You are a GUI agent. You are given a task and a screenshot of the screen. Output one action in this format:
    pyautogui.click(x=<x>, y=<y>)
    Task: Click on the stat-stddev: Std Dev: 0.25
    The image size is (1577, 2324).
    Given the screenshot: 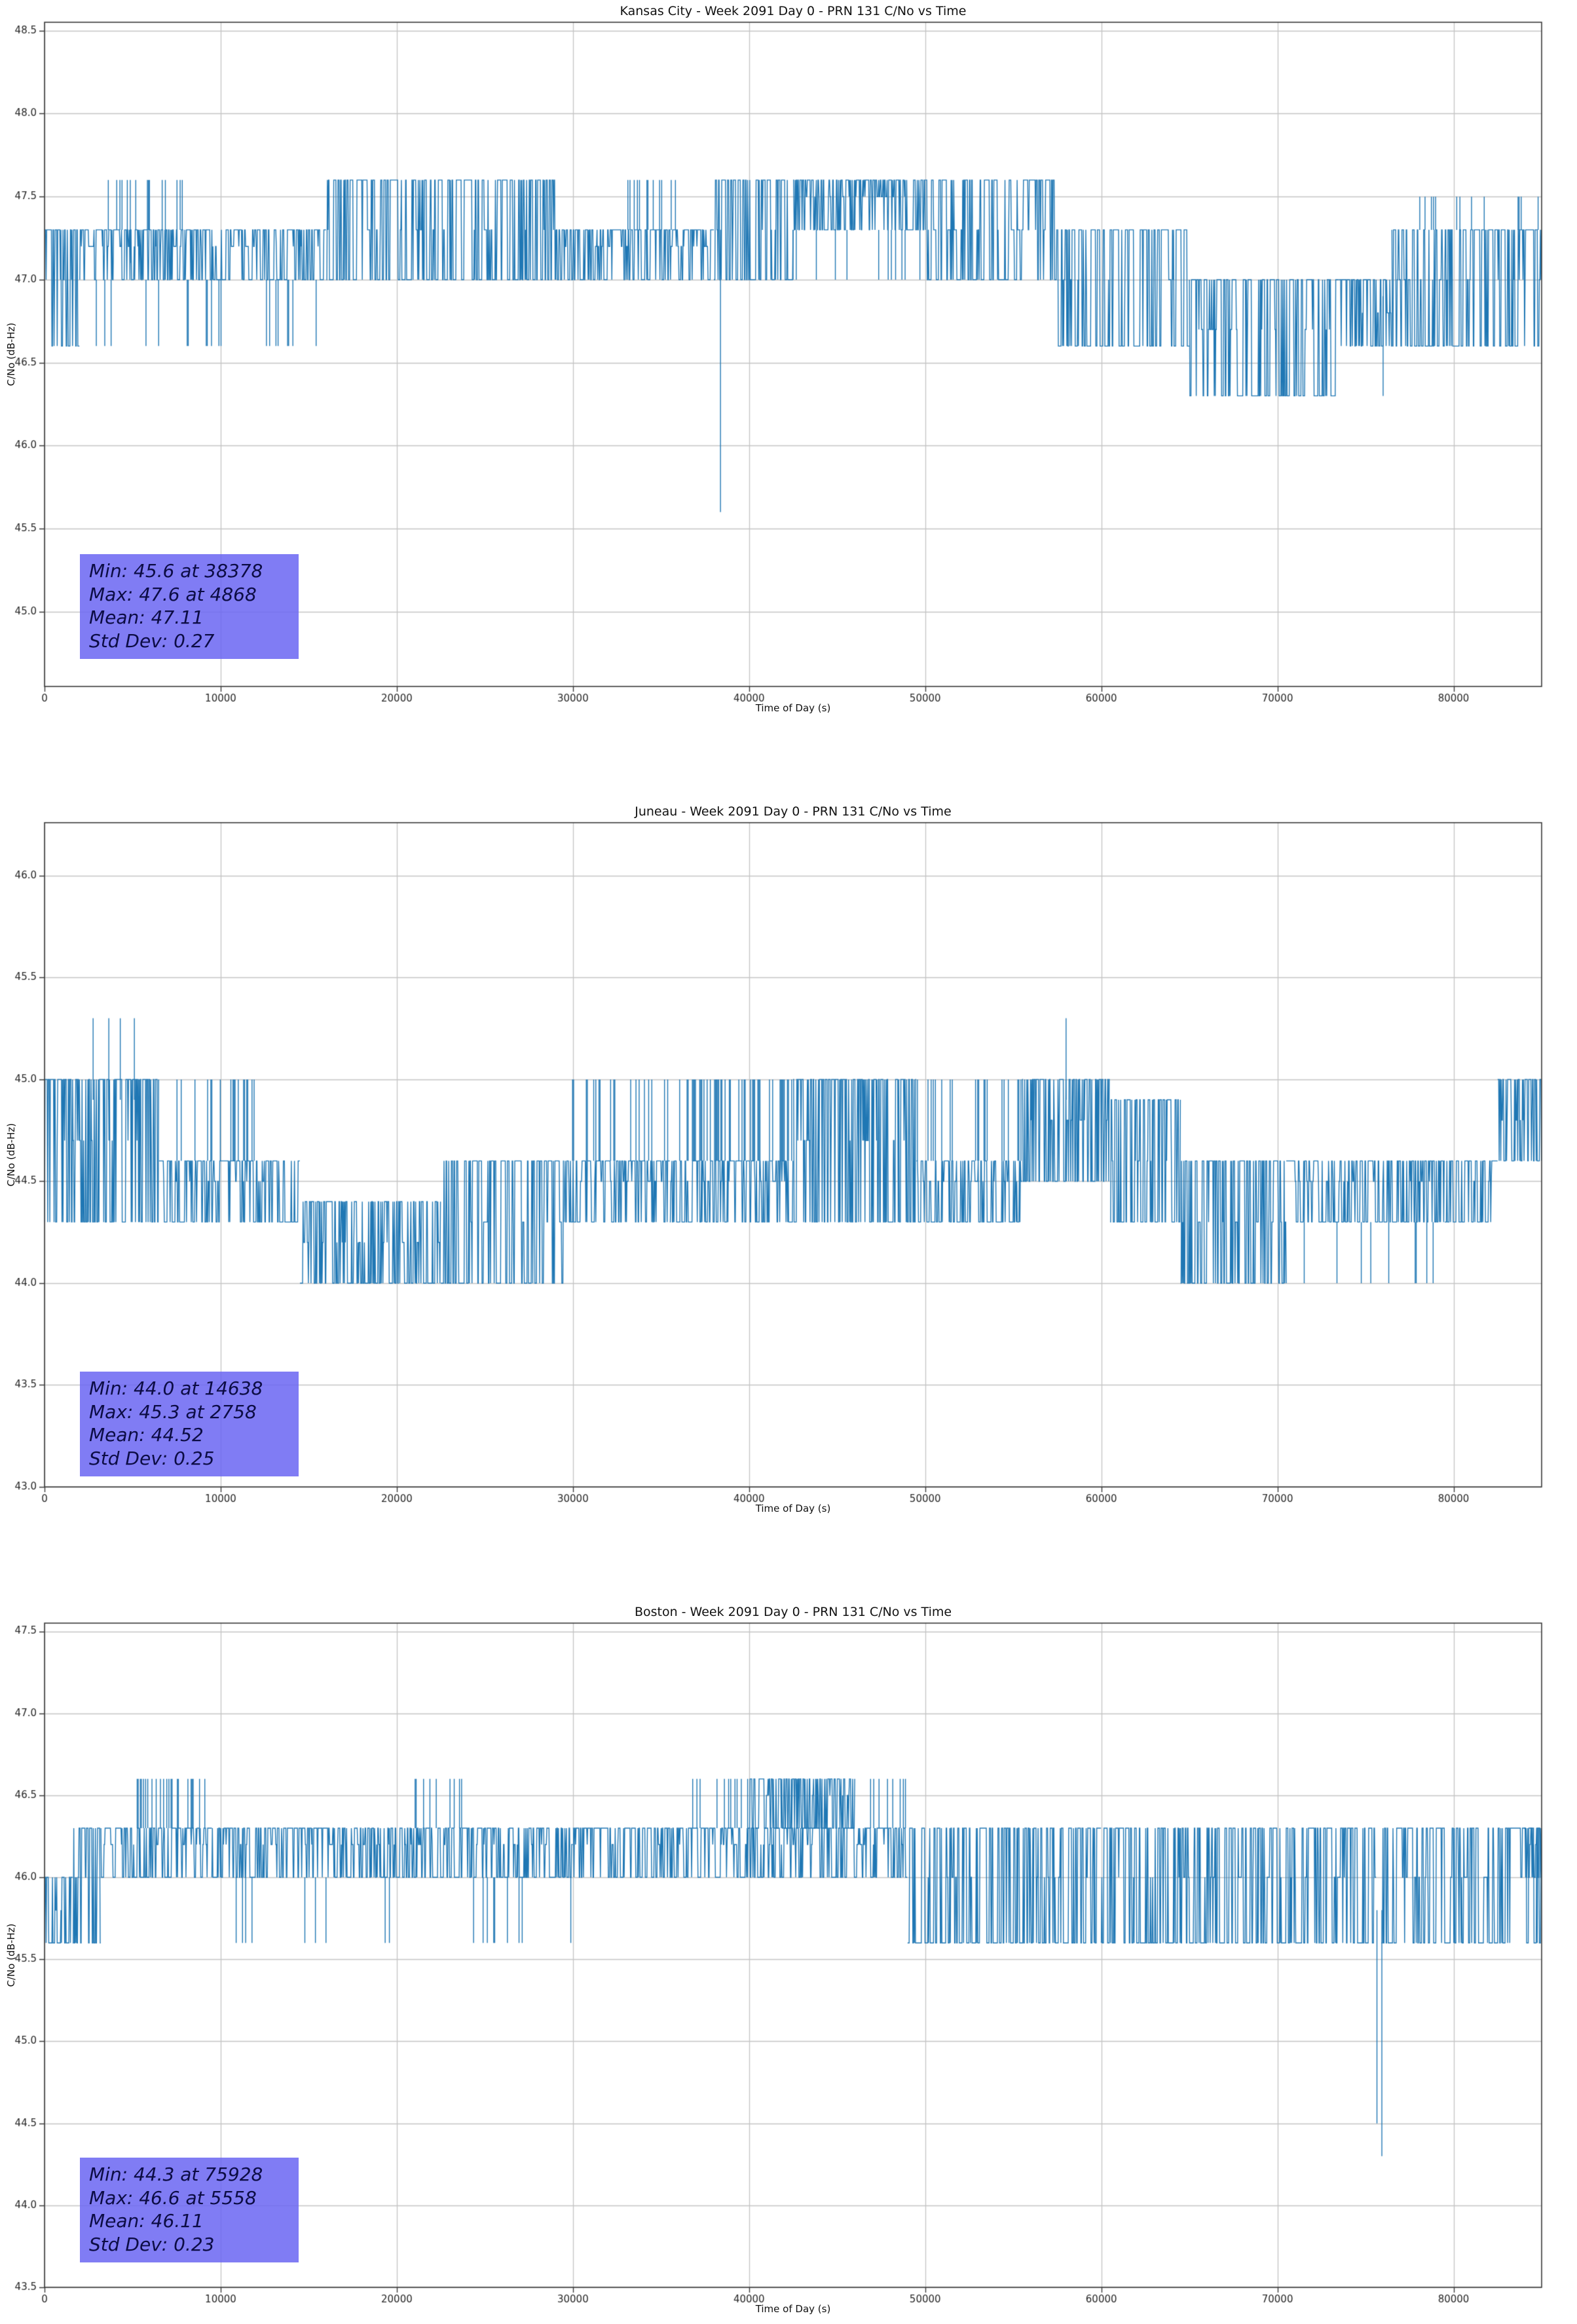 What is the action you would take?
    pyautogui.click(x=152, y=1458)
    